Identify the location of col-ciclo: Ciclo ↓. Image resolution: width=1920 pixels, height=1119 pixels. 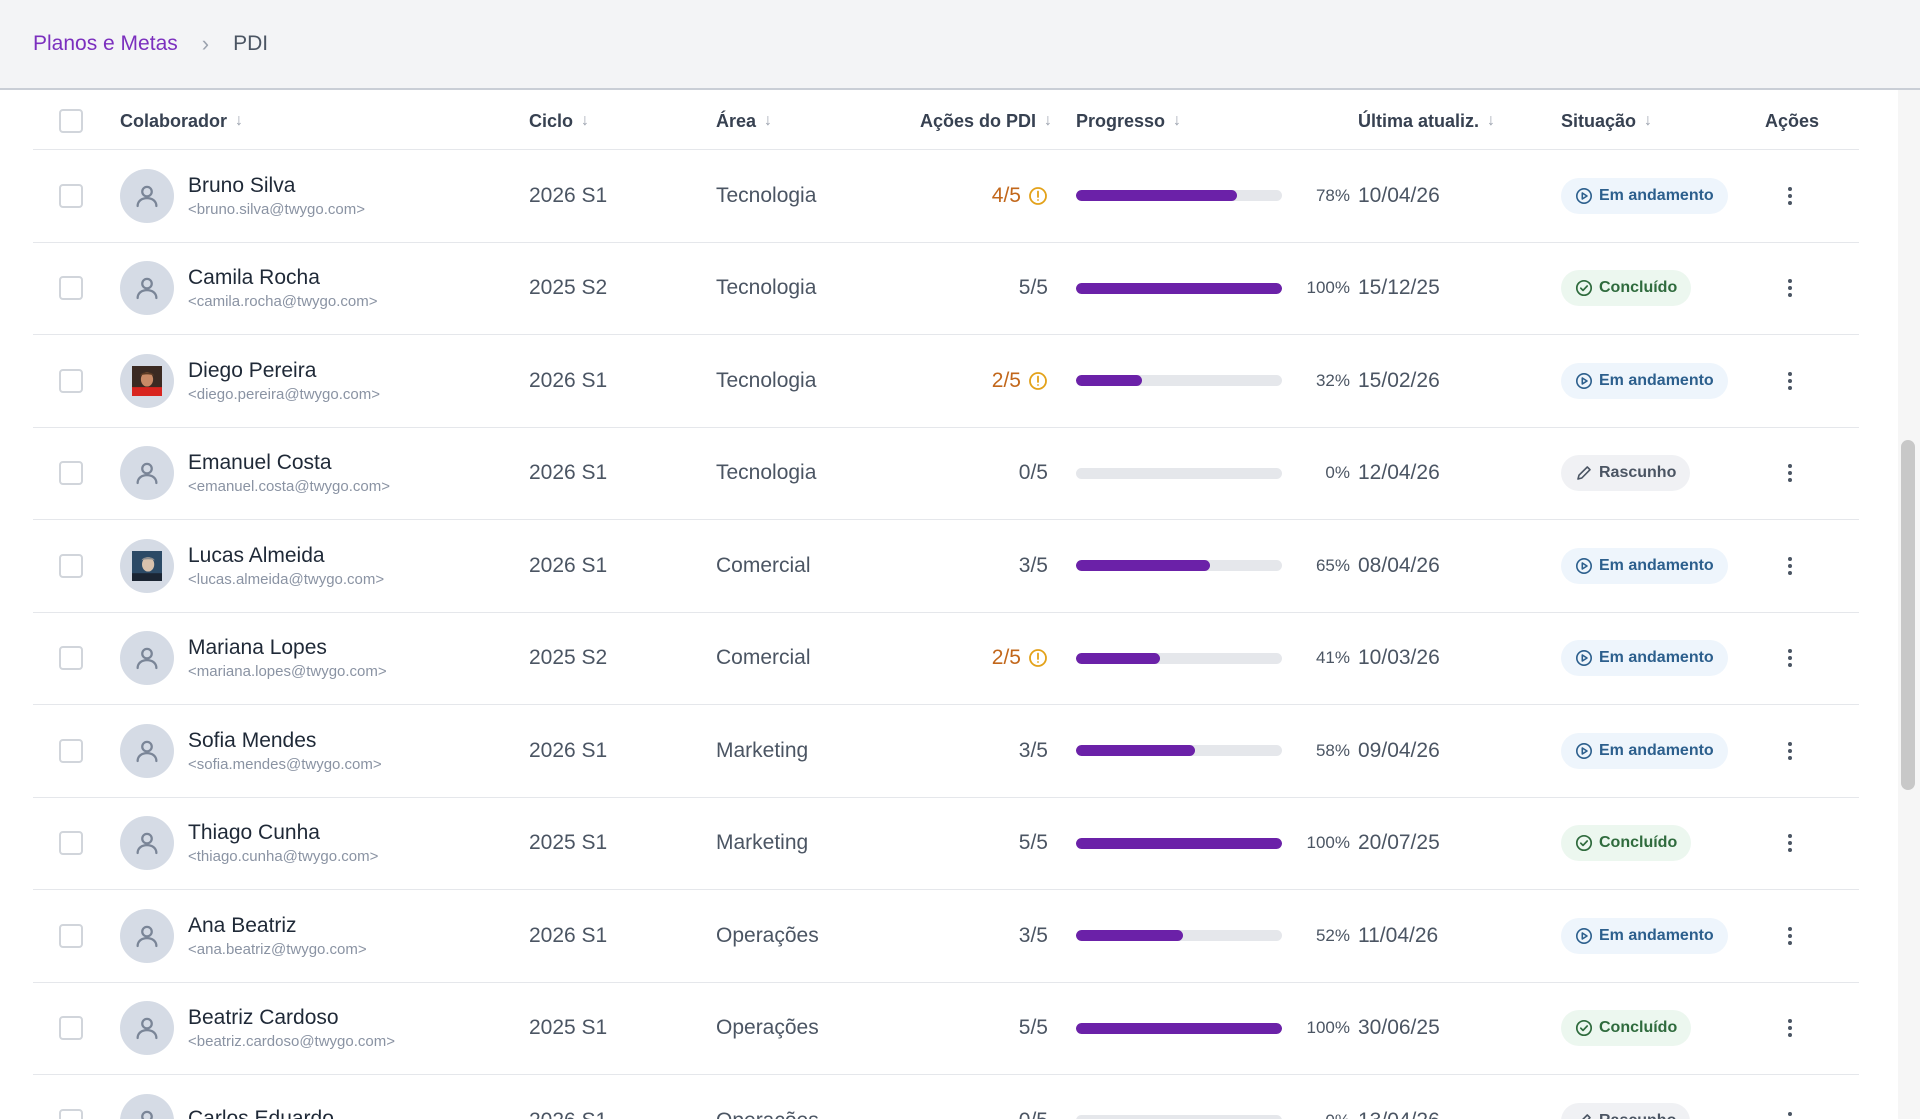
(559, 121).